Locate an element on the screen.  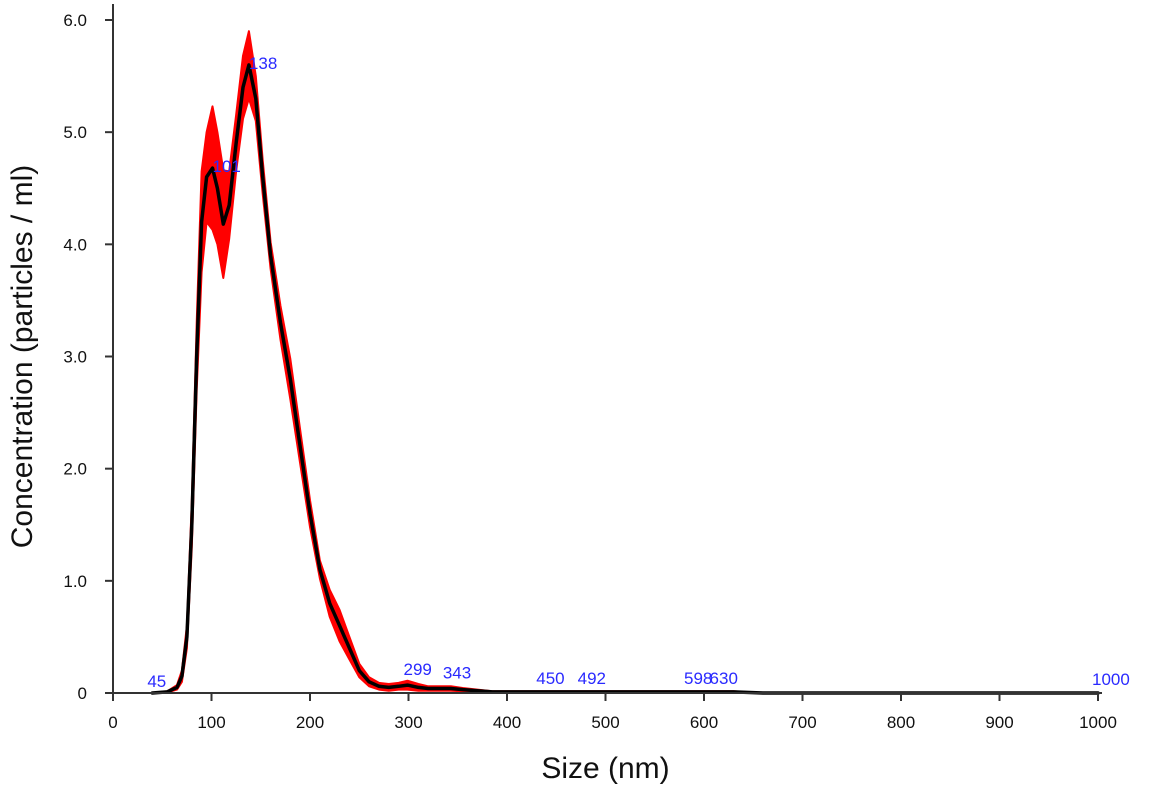
peak-label: 299 is located at coordinates (418, 669).